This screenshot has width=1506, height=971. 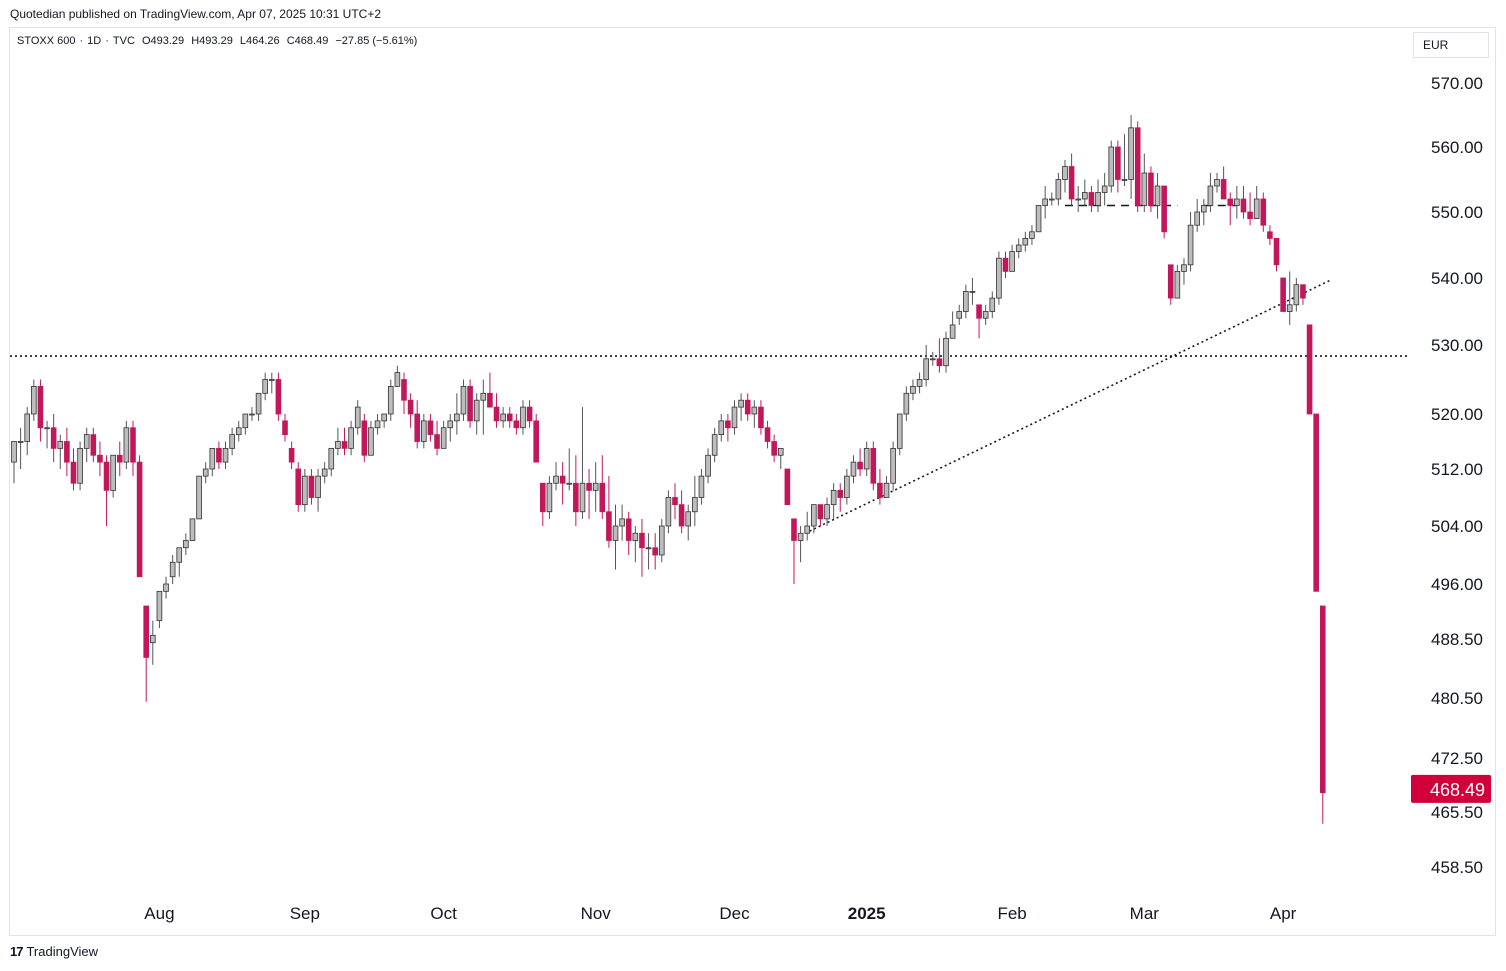 I want to click on time-tick-label: Aug, so click(x=159, y=913).